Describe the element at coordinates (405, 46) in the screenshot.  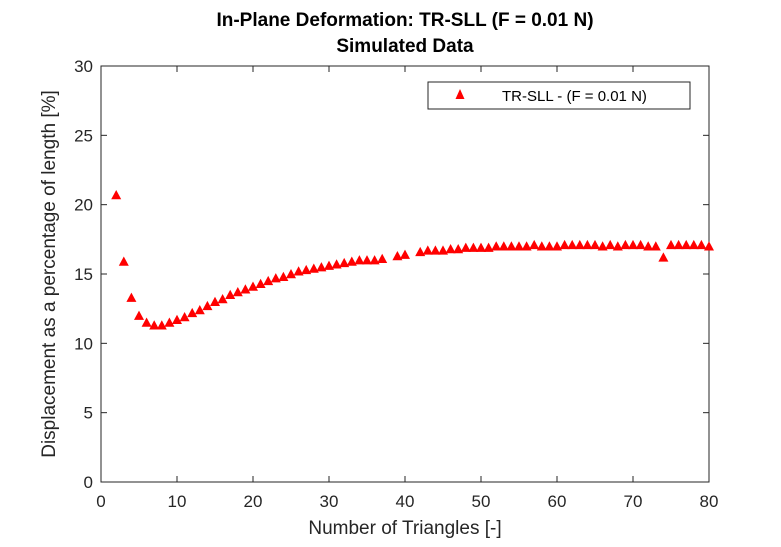
I see `chart-subtitle: Simulated Data` at that location.